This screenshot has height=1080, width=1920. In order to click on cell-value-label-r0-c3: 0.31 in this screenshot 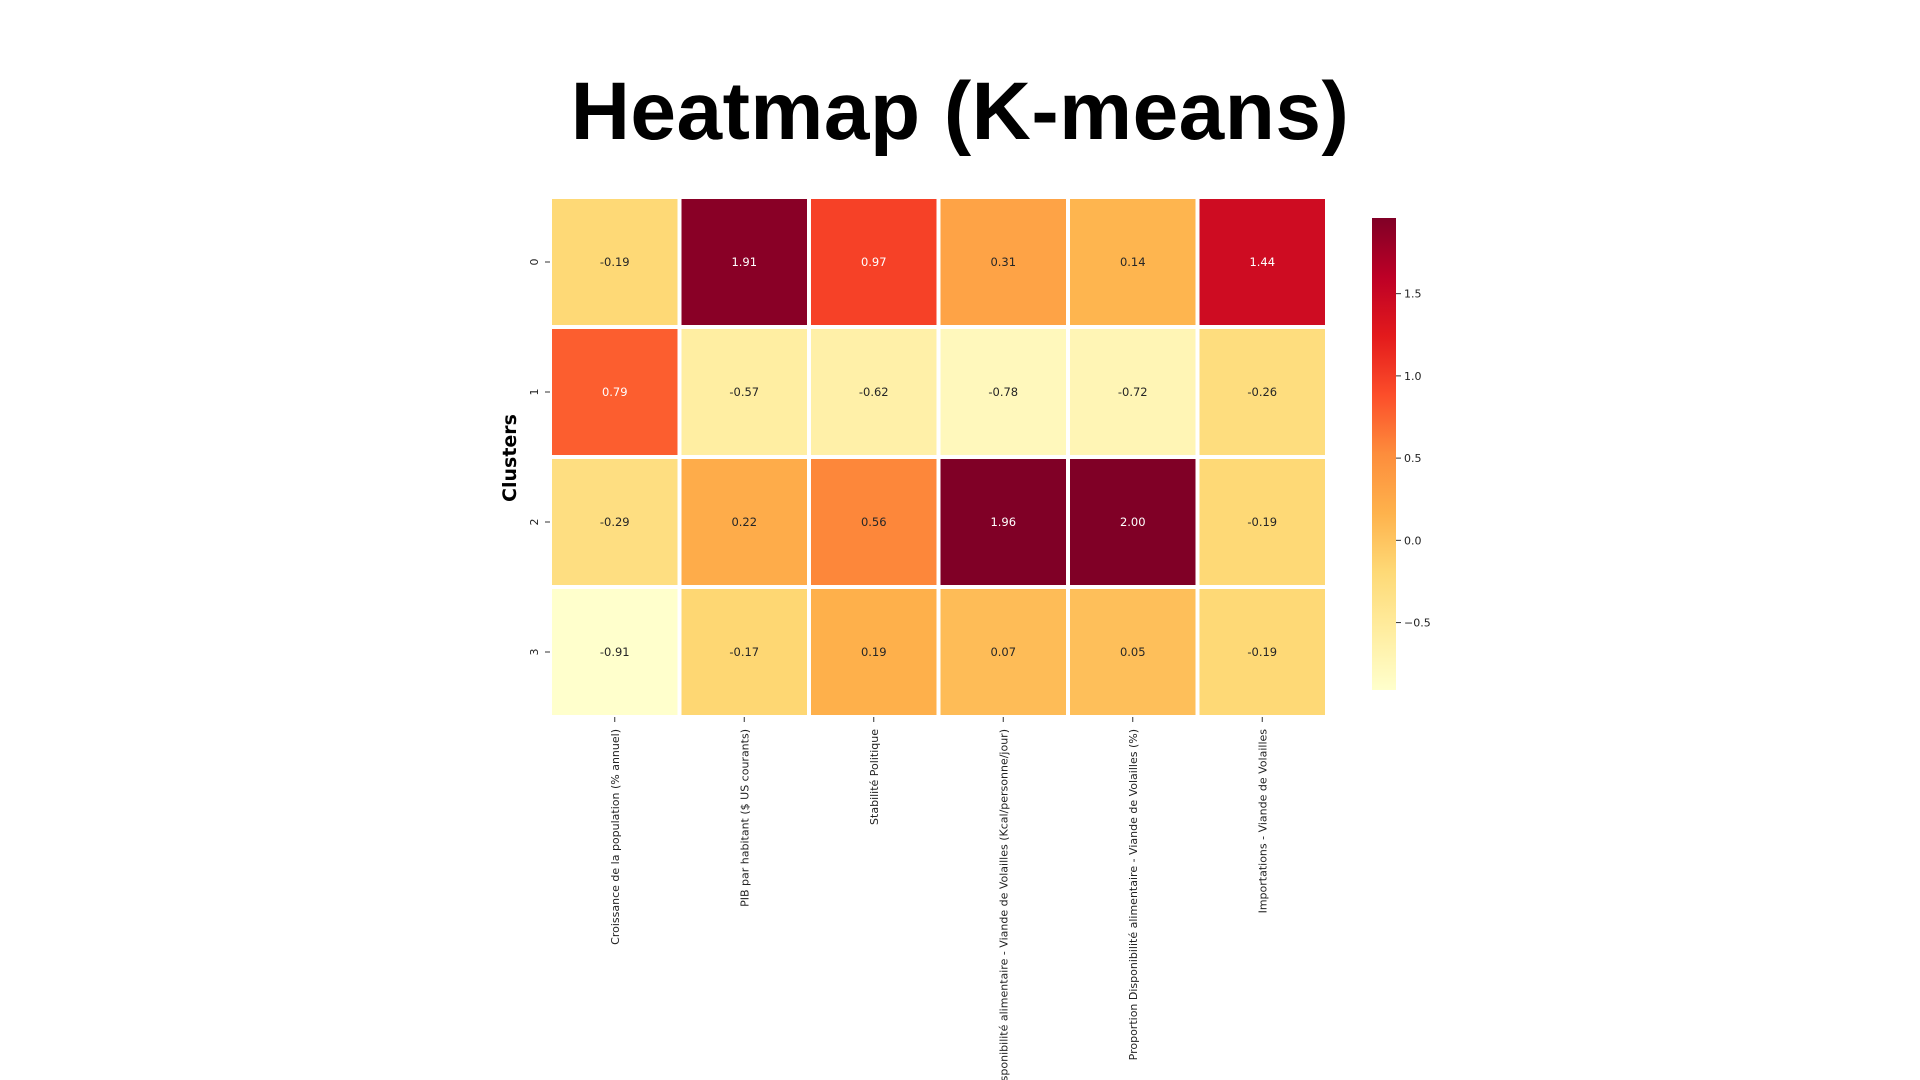, I will do `click(1003, 262)`.